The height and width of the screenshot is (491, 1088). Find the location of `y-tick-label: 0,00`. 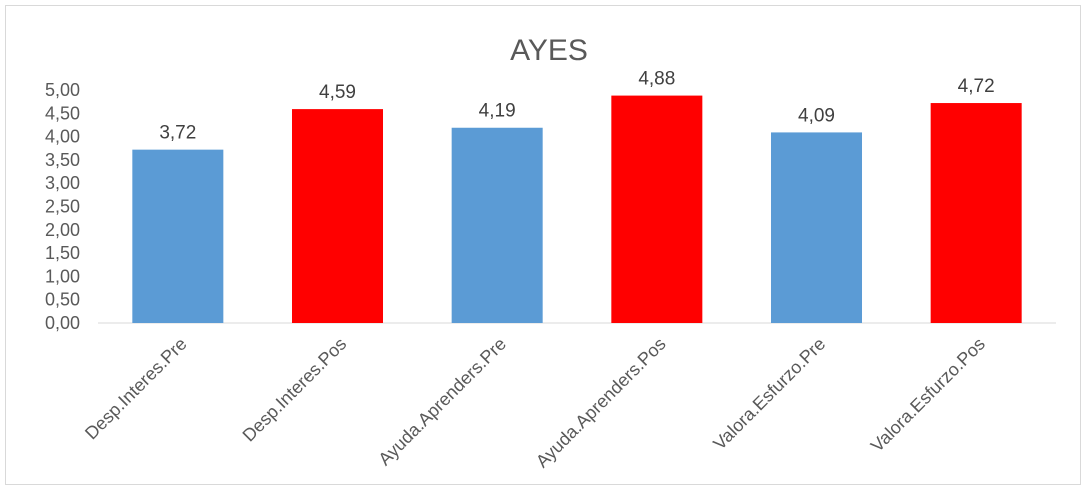

y-tick-label: 0,00 is located at coordinates (62, 323).